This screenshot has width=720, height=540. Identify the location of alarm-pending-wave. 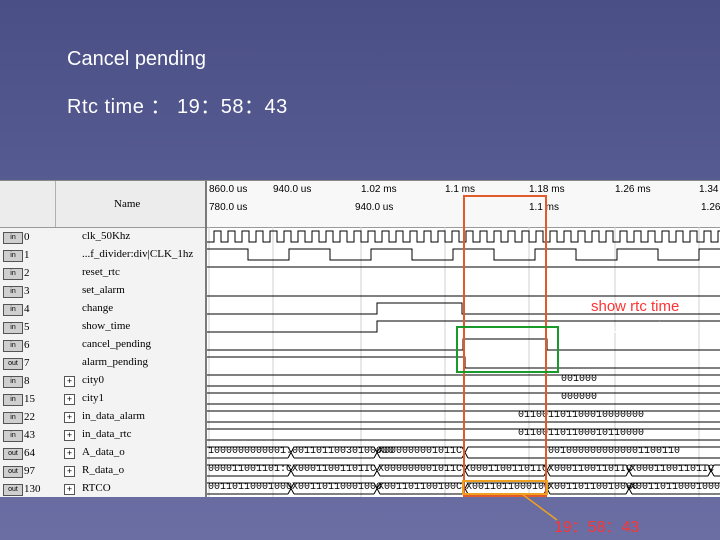
(463, 362).